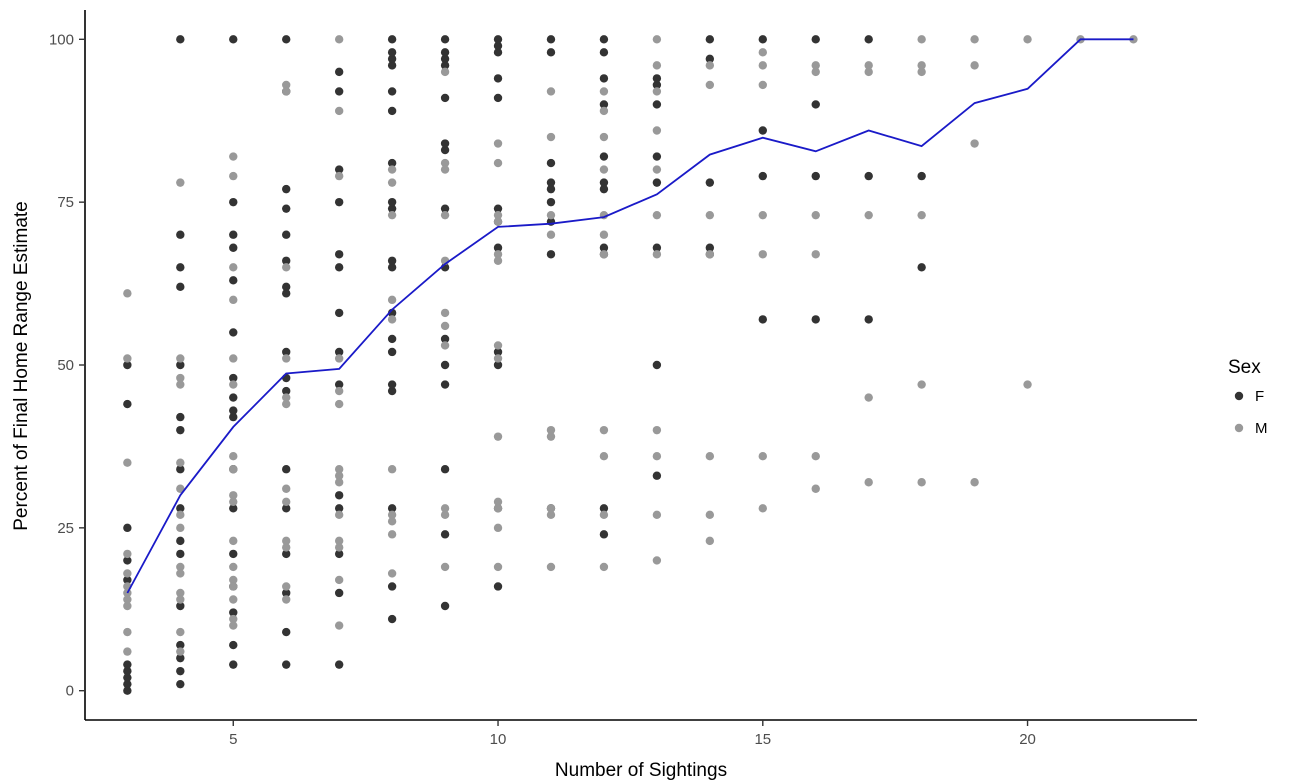 This screenshot has height=784, width=1312. Describe the element at coordinates (1261, 428) in the screenshot. I see `legend-label-M: M` at that location.